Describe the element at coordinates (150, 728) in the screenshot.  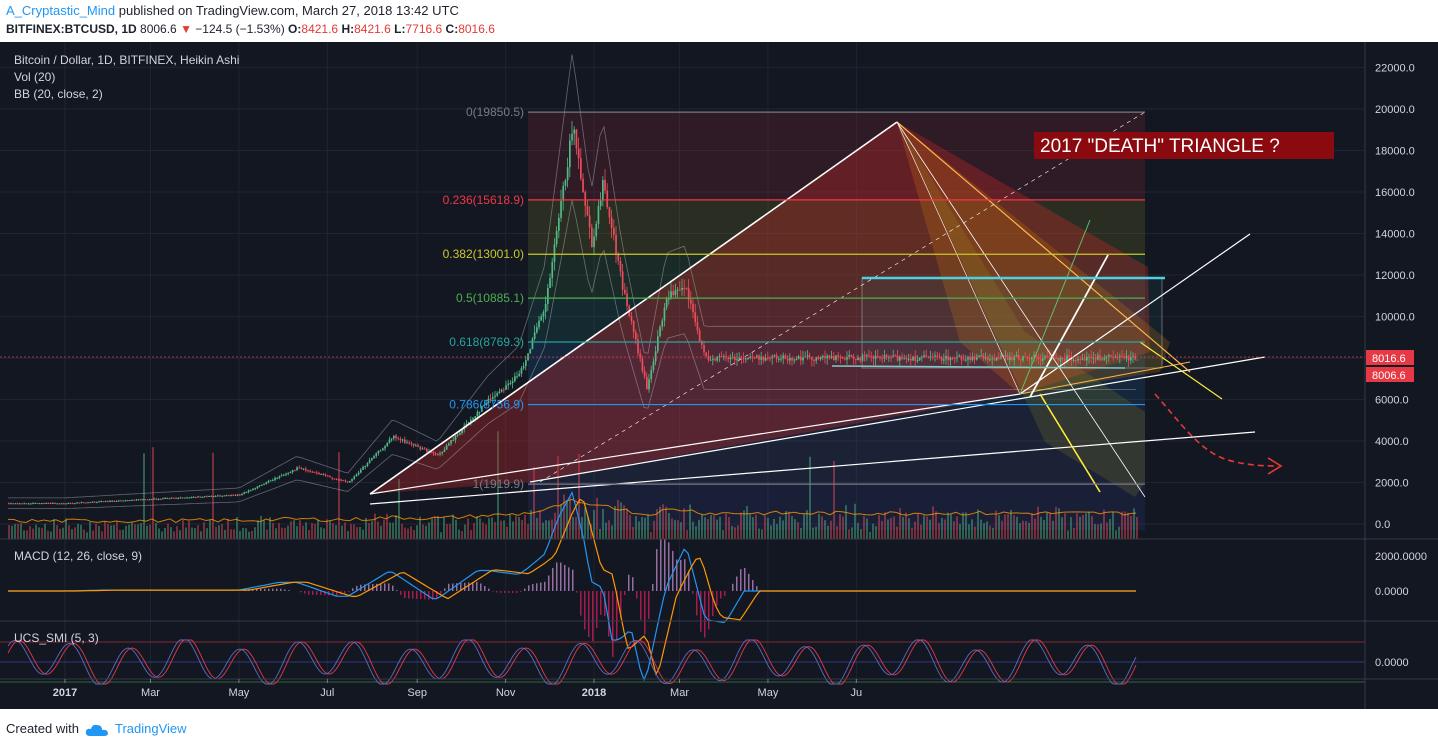
I see `tradingview-link: TradingView` at that location.